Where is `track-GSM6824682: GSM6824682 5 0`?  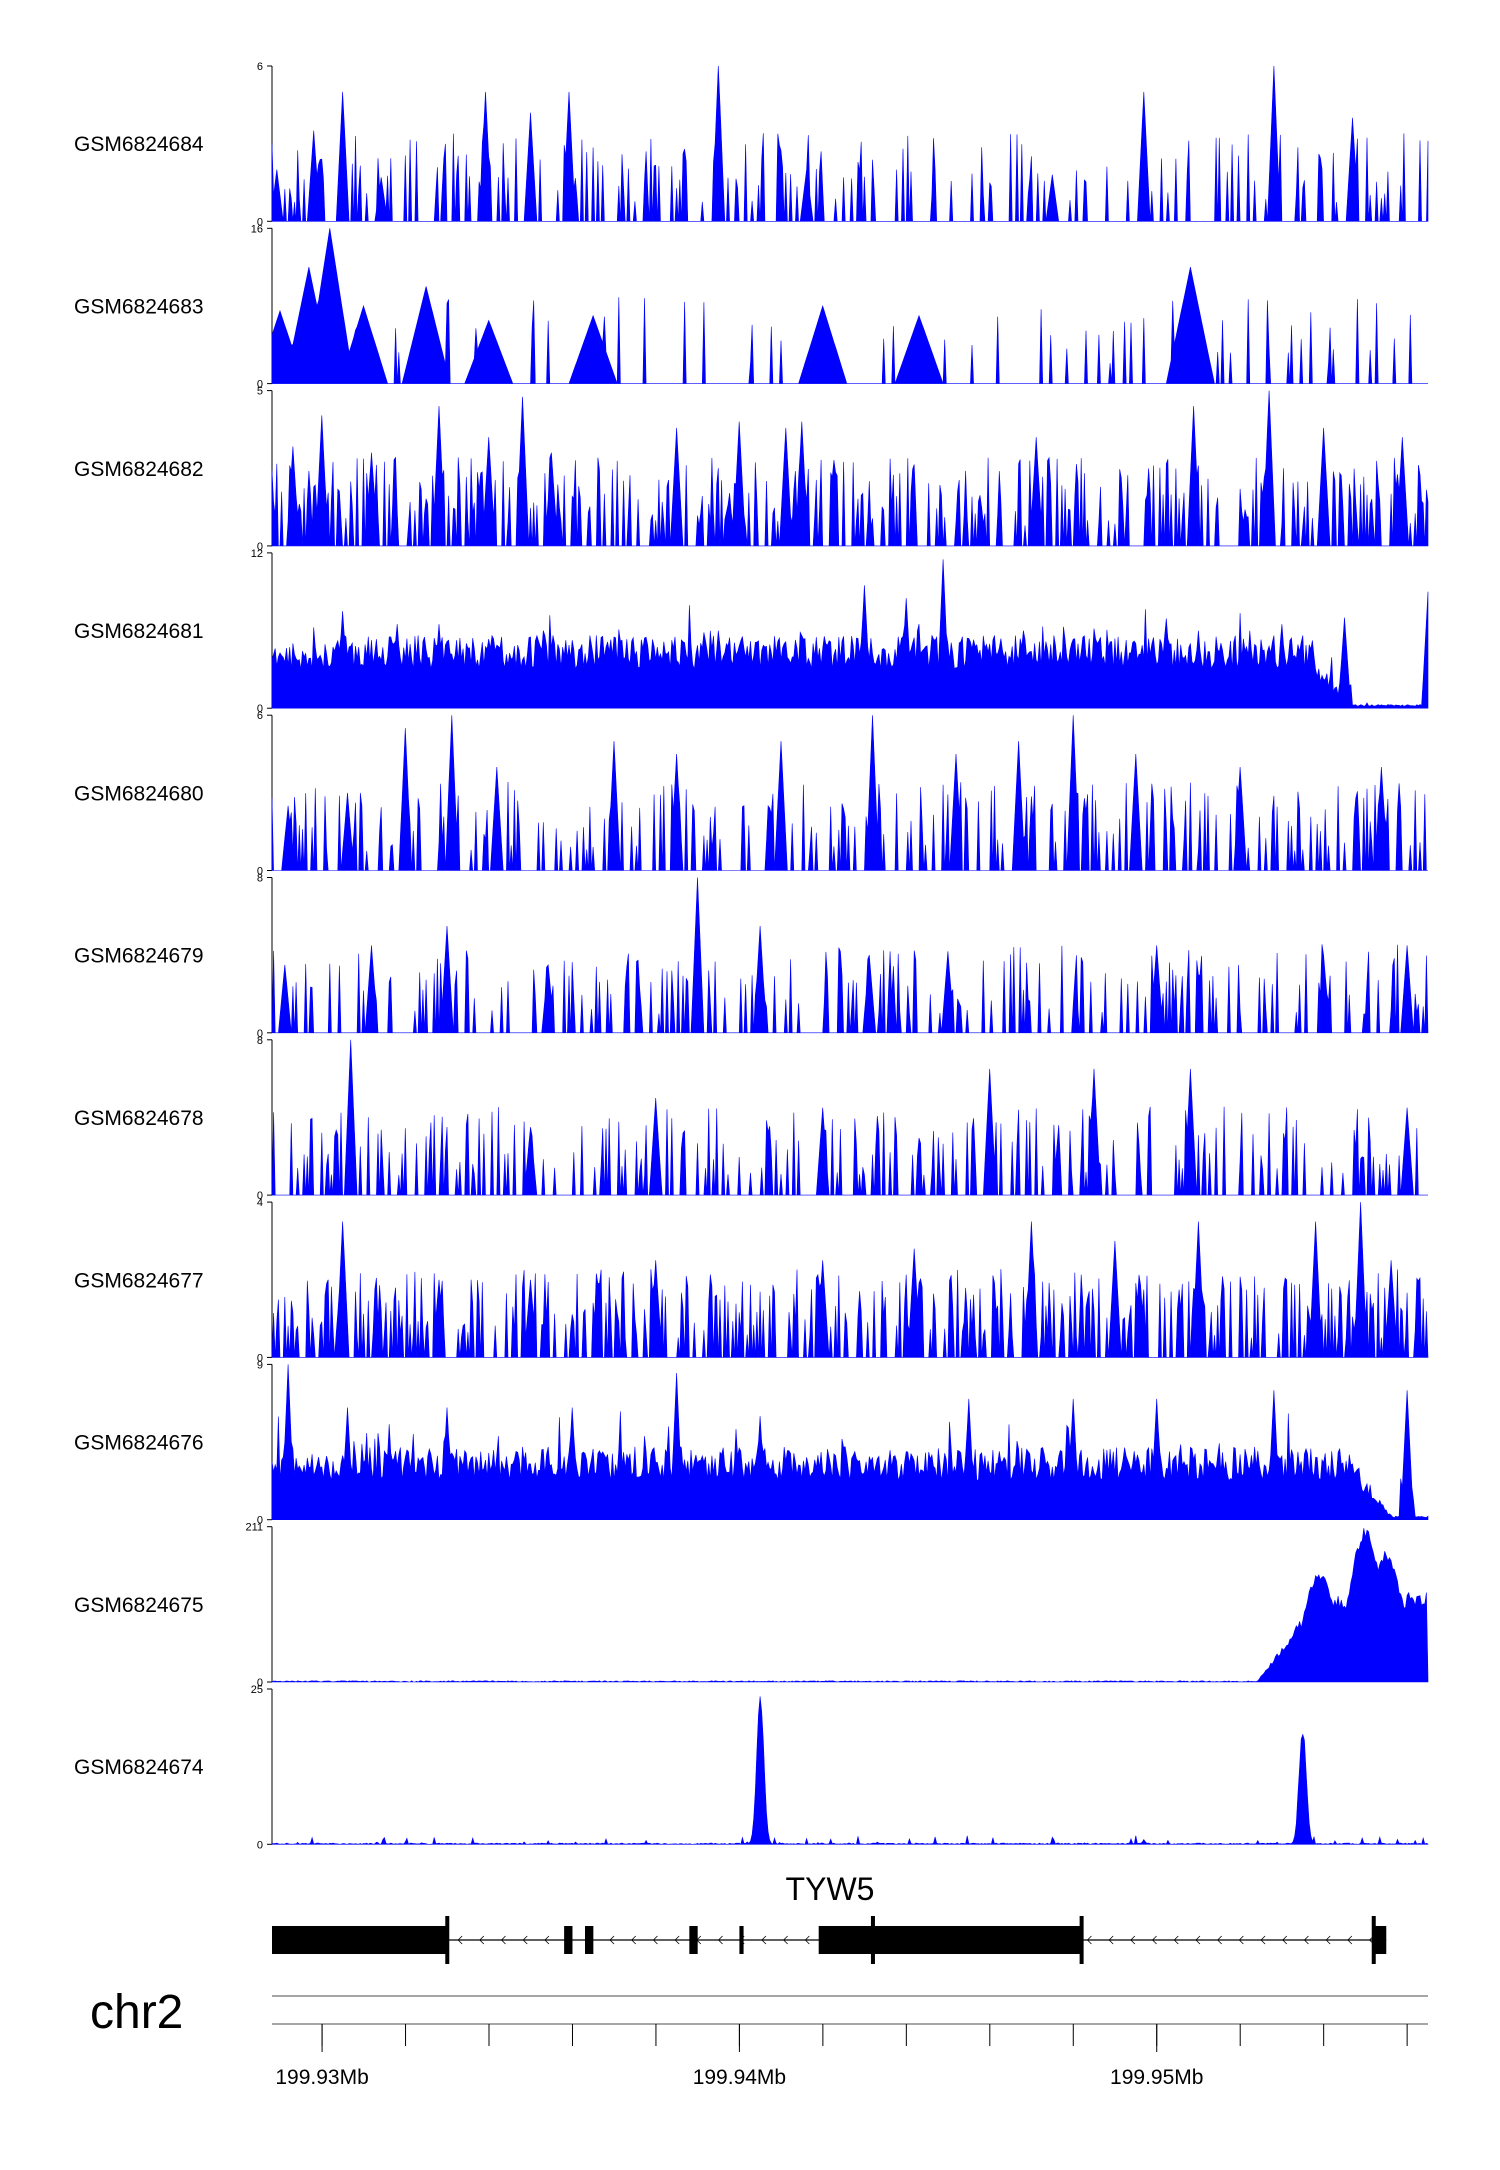 track-GSM6824682: GSM6824682 5 0 is located at coordinates (751, 469).